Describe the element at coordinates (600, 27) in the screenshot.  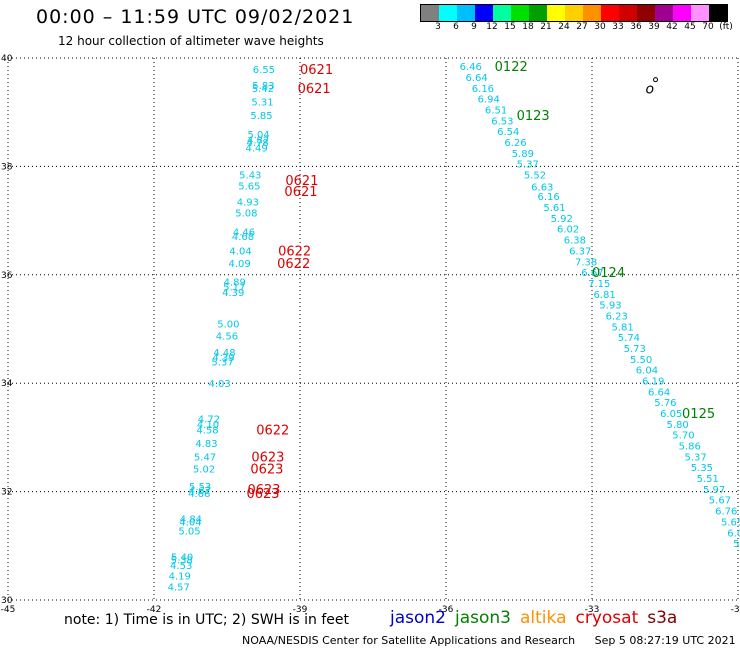
I see `color-scale-tick: 30` at that location.